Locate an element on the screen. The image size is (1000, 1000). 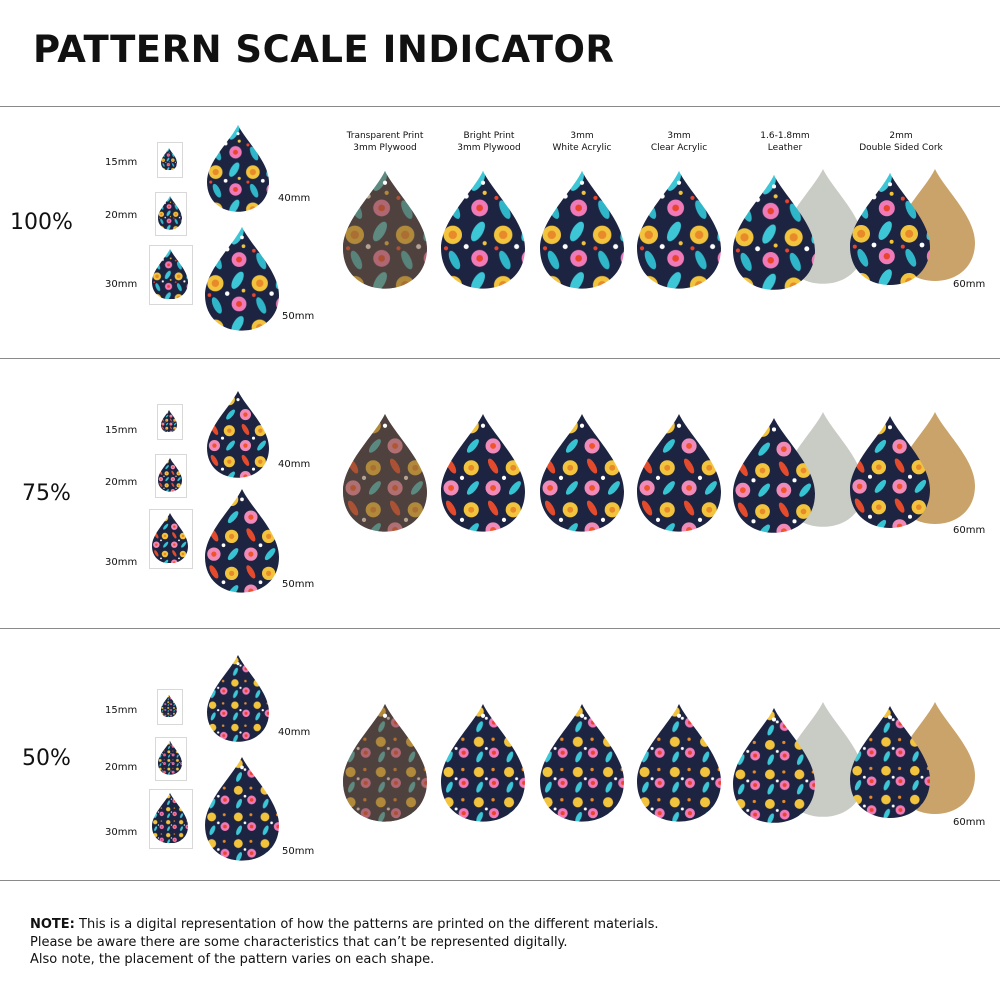
note-label: NOTE: is located at coordinates (52, 924).